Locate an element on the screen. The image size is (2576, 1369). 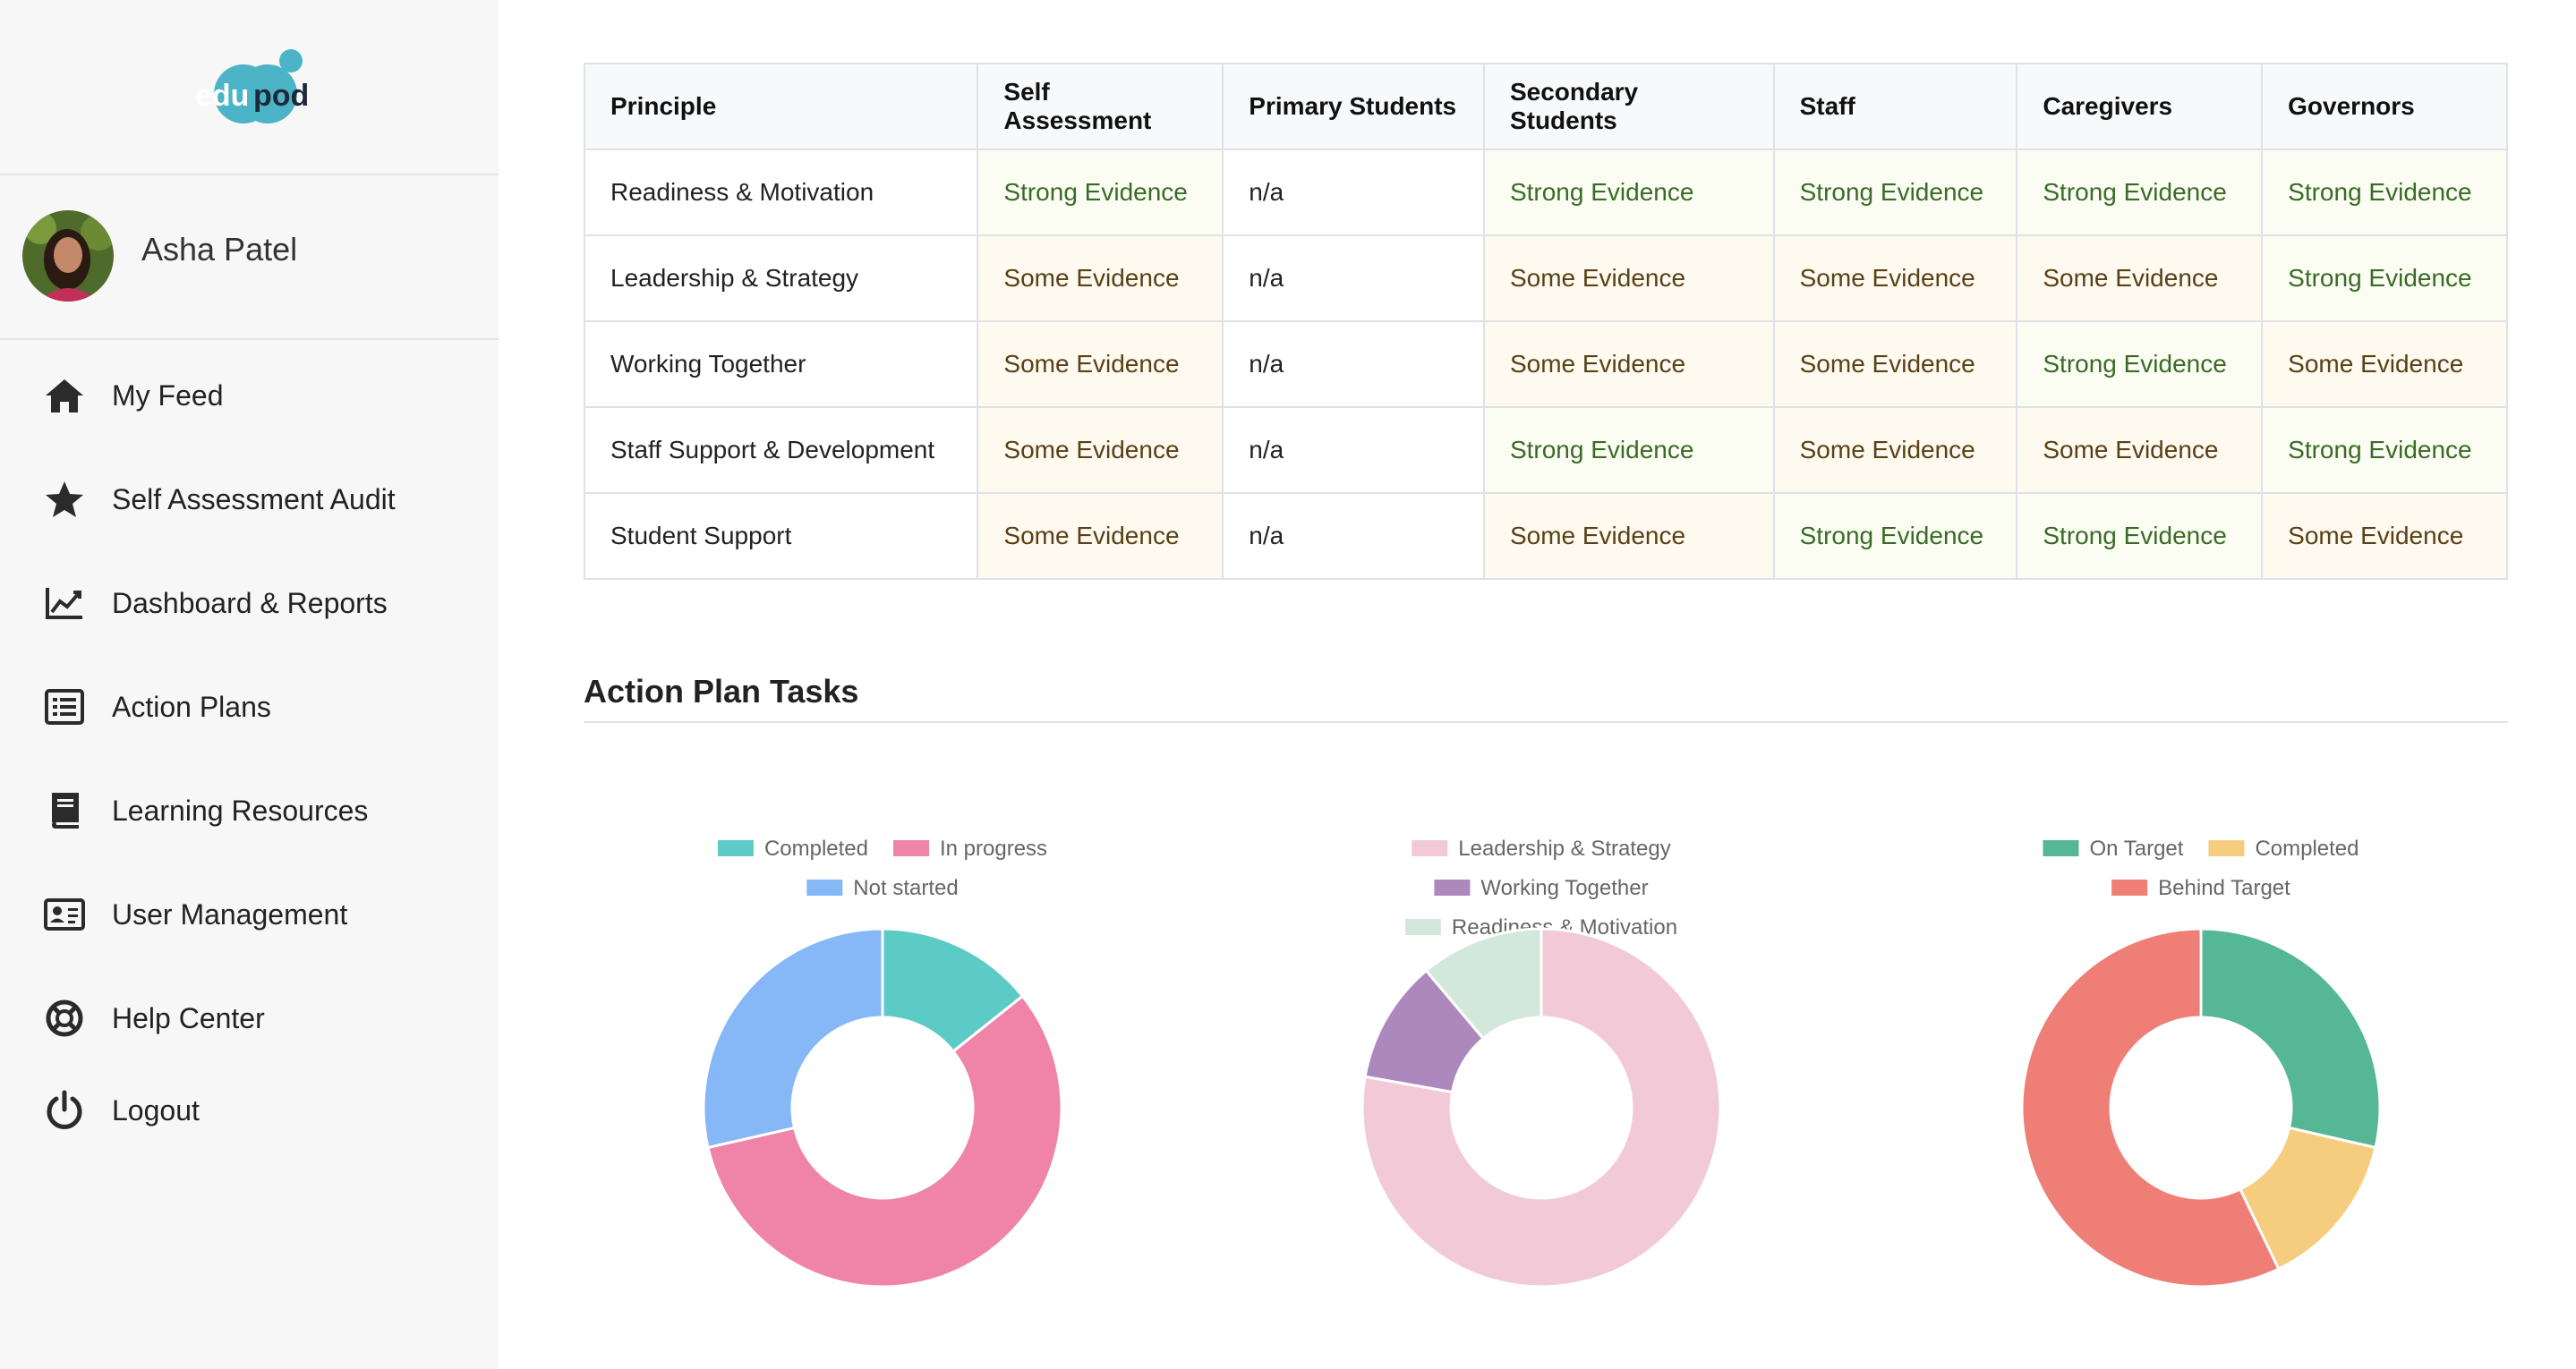
donut-slice-behind-target is located at coordinates (2150, 1107).